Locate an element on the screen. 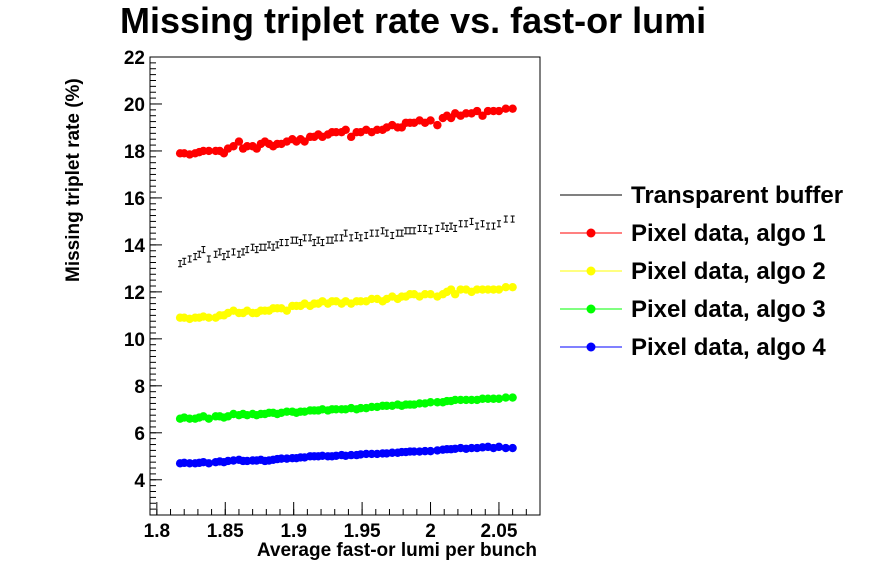 Image resolution: width=896 pixels, height=572 pixels. legend-label: Transparent buffer is located at coordinates (737, 195).